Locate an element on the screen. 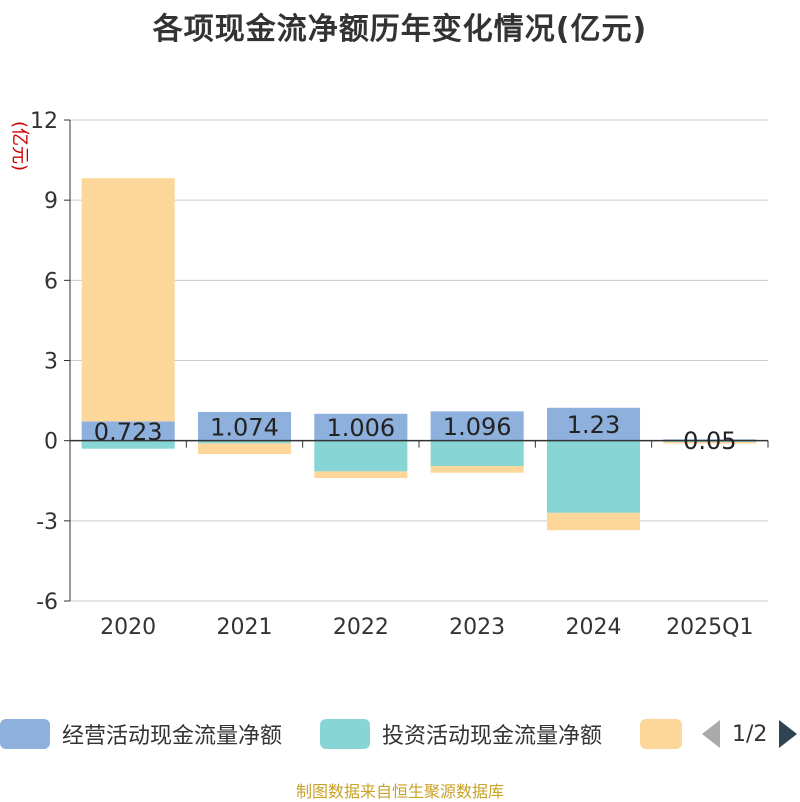 The image size is (800, 802). pager-prev-icon is located at coordinates (711, 734).